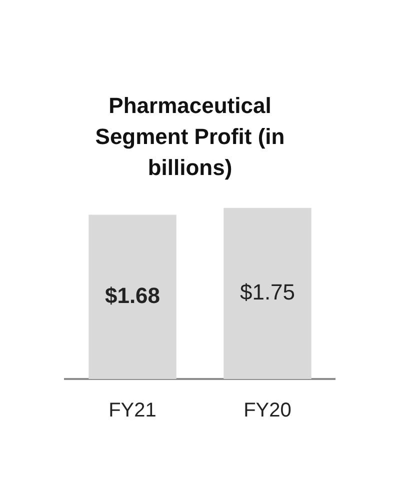 This screenshot has height=480, width=400. What do you see at coordinates (132, 295) in the screenshot?
I see `data-label: $1.68` at bounding box center [132, 295].